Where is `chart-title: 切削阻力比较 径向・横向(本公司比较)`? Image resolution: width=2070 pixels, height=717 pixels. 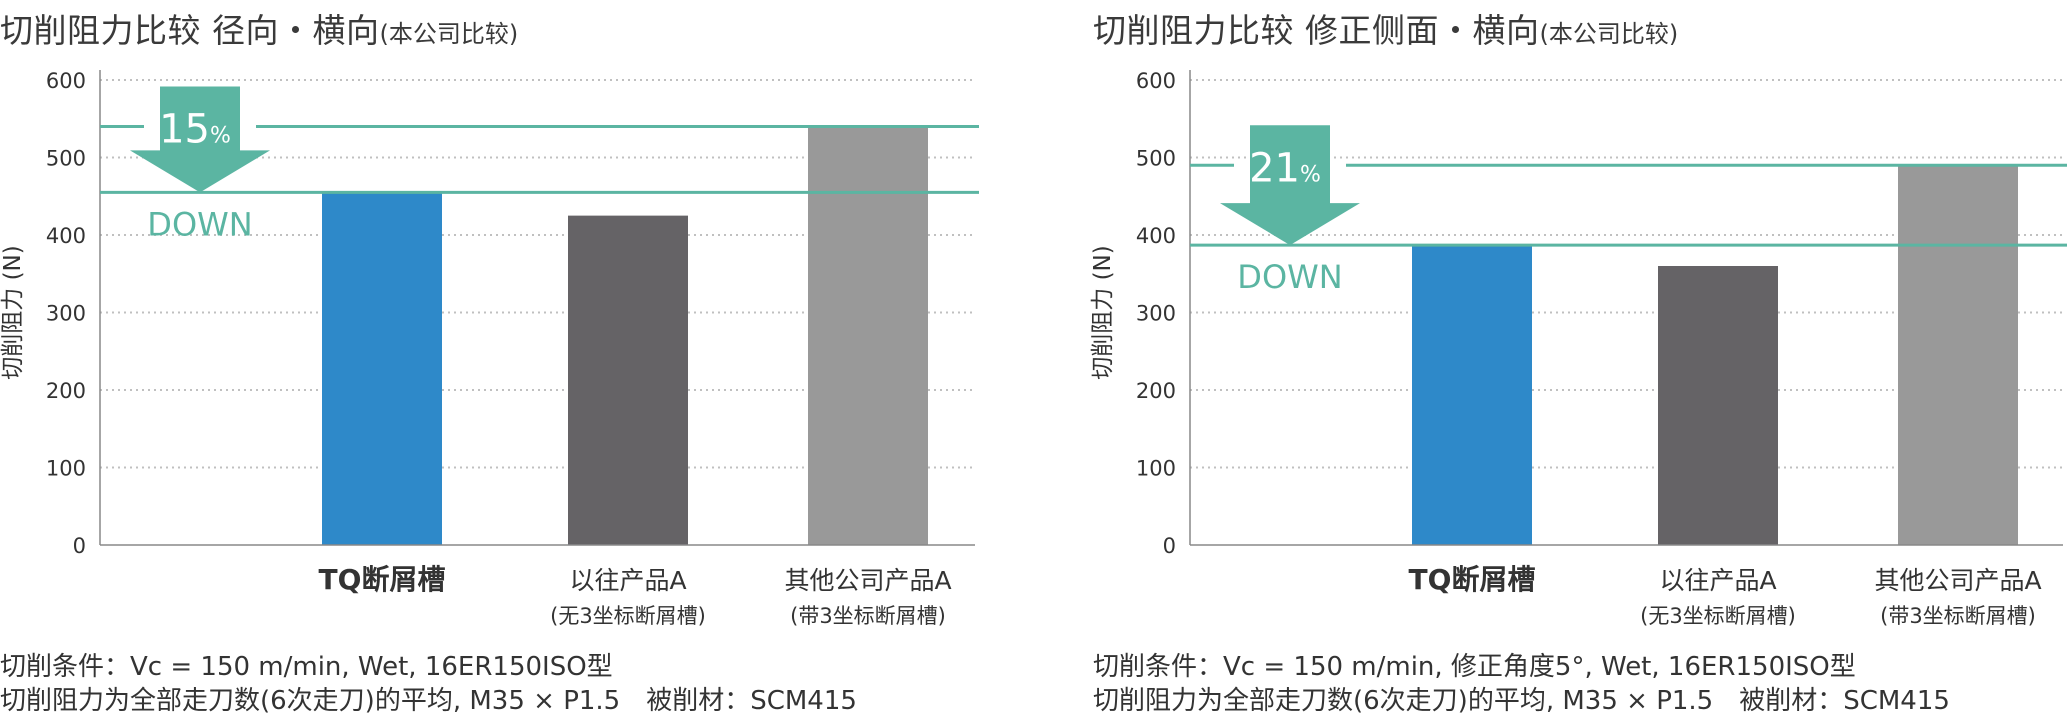
chart-title: 切削阻力比较 径向・横向(本公司比较) is located at coordinates (259, 28).